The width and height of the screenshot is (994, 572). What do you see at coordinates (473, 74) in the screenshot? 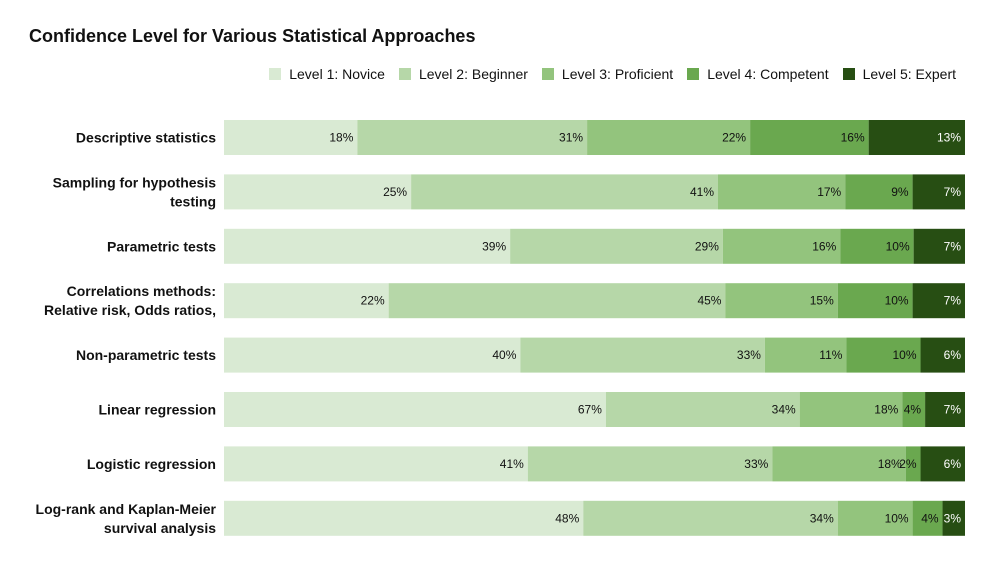
I see `legend-label: Level 2: Beginner` at bounding box center [473, 74].